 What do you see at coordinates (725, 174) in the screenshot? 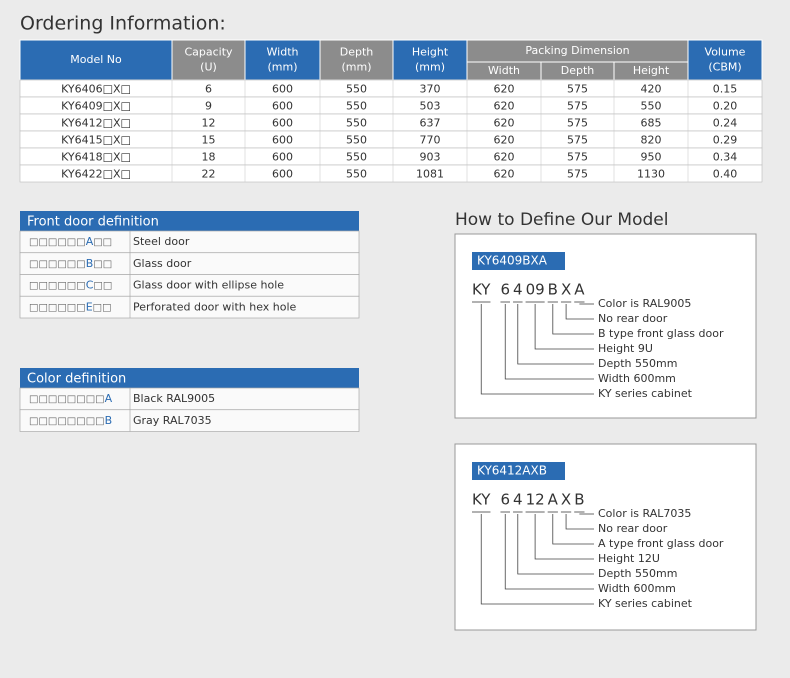
I see `table-cell: 0.40` at bounding box center [725, 174].